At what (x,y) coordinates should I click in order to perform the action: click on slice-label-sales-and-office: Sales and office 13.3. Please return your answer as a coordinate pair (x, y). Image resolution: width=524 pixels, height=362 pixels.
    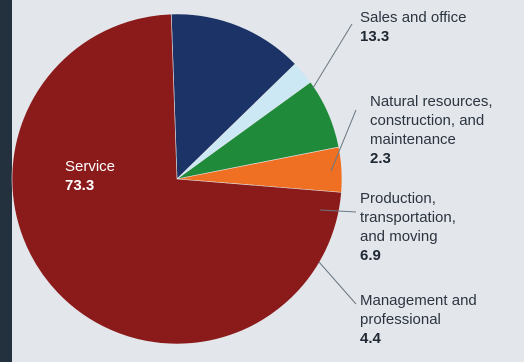
    Looking at the image, I should click on (389, 49).